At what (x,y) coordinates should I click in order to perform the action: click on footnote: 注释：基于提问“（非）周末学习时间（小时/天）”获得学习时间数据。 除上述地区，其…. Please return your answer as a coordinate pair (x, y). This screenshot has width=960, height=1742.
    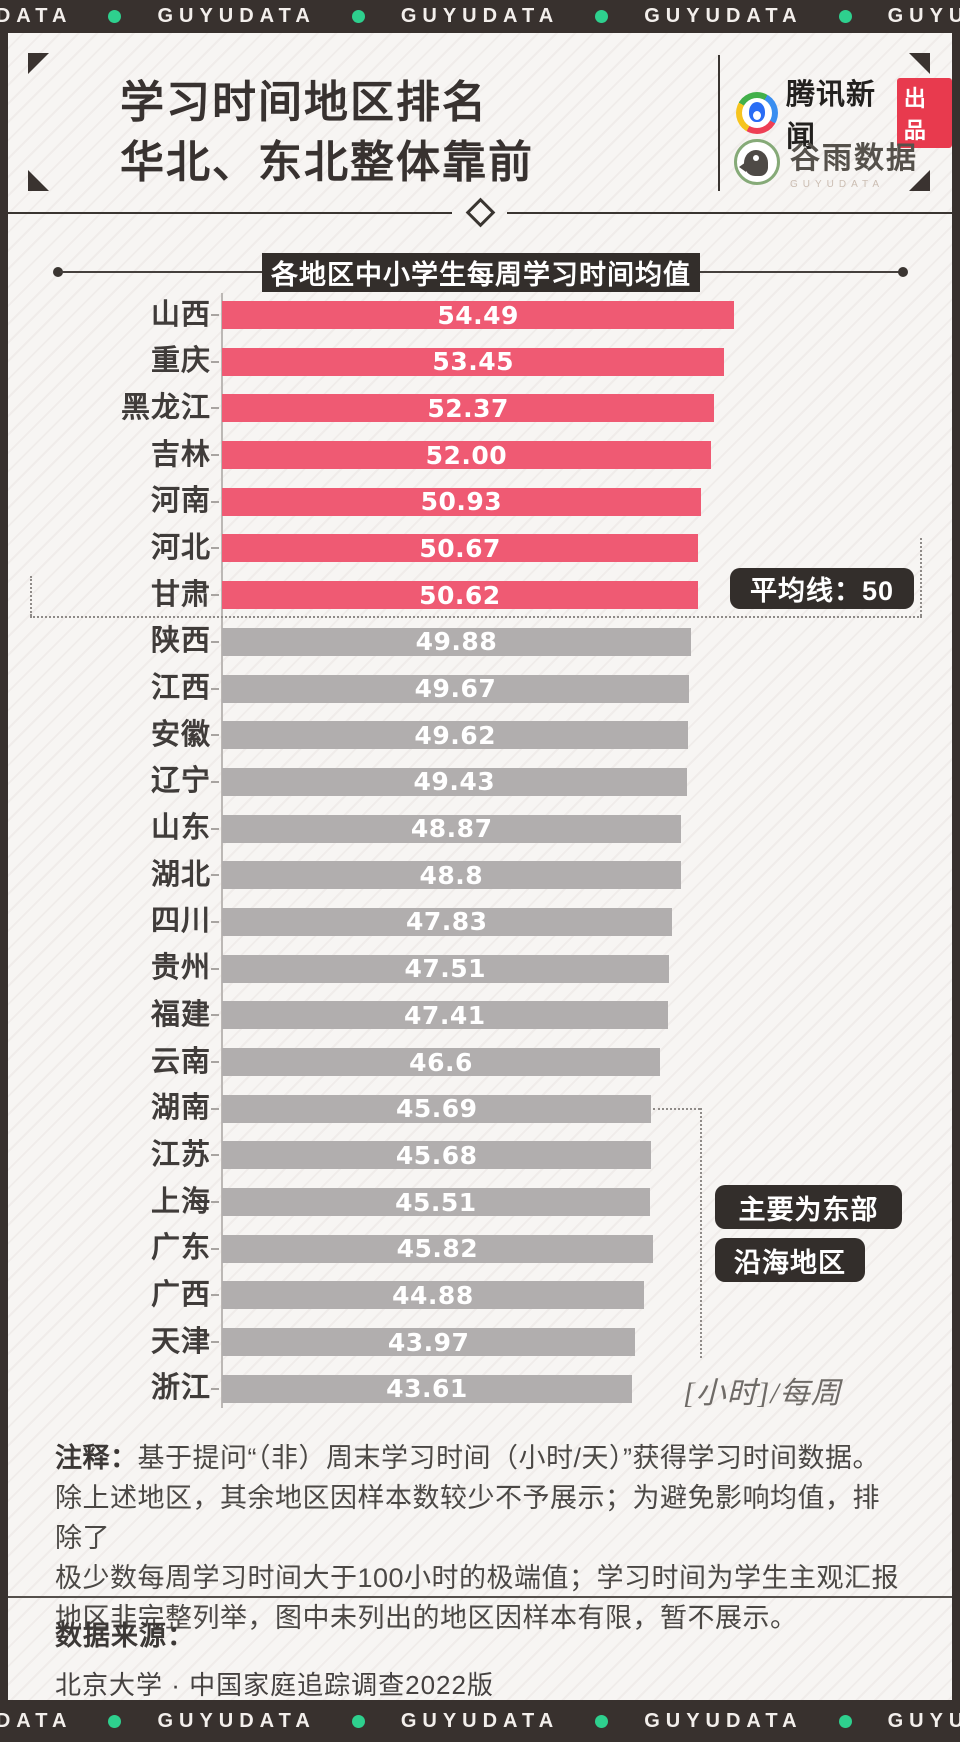
    Looking at the image, I should click on (480, 1538).